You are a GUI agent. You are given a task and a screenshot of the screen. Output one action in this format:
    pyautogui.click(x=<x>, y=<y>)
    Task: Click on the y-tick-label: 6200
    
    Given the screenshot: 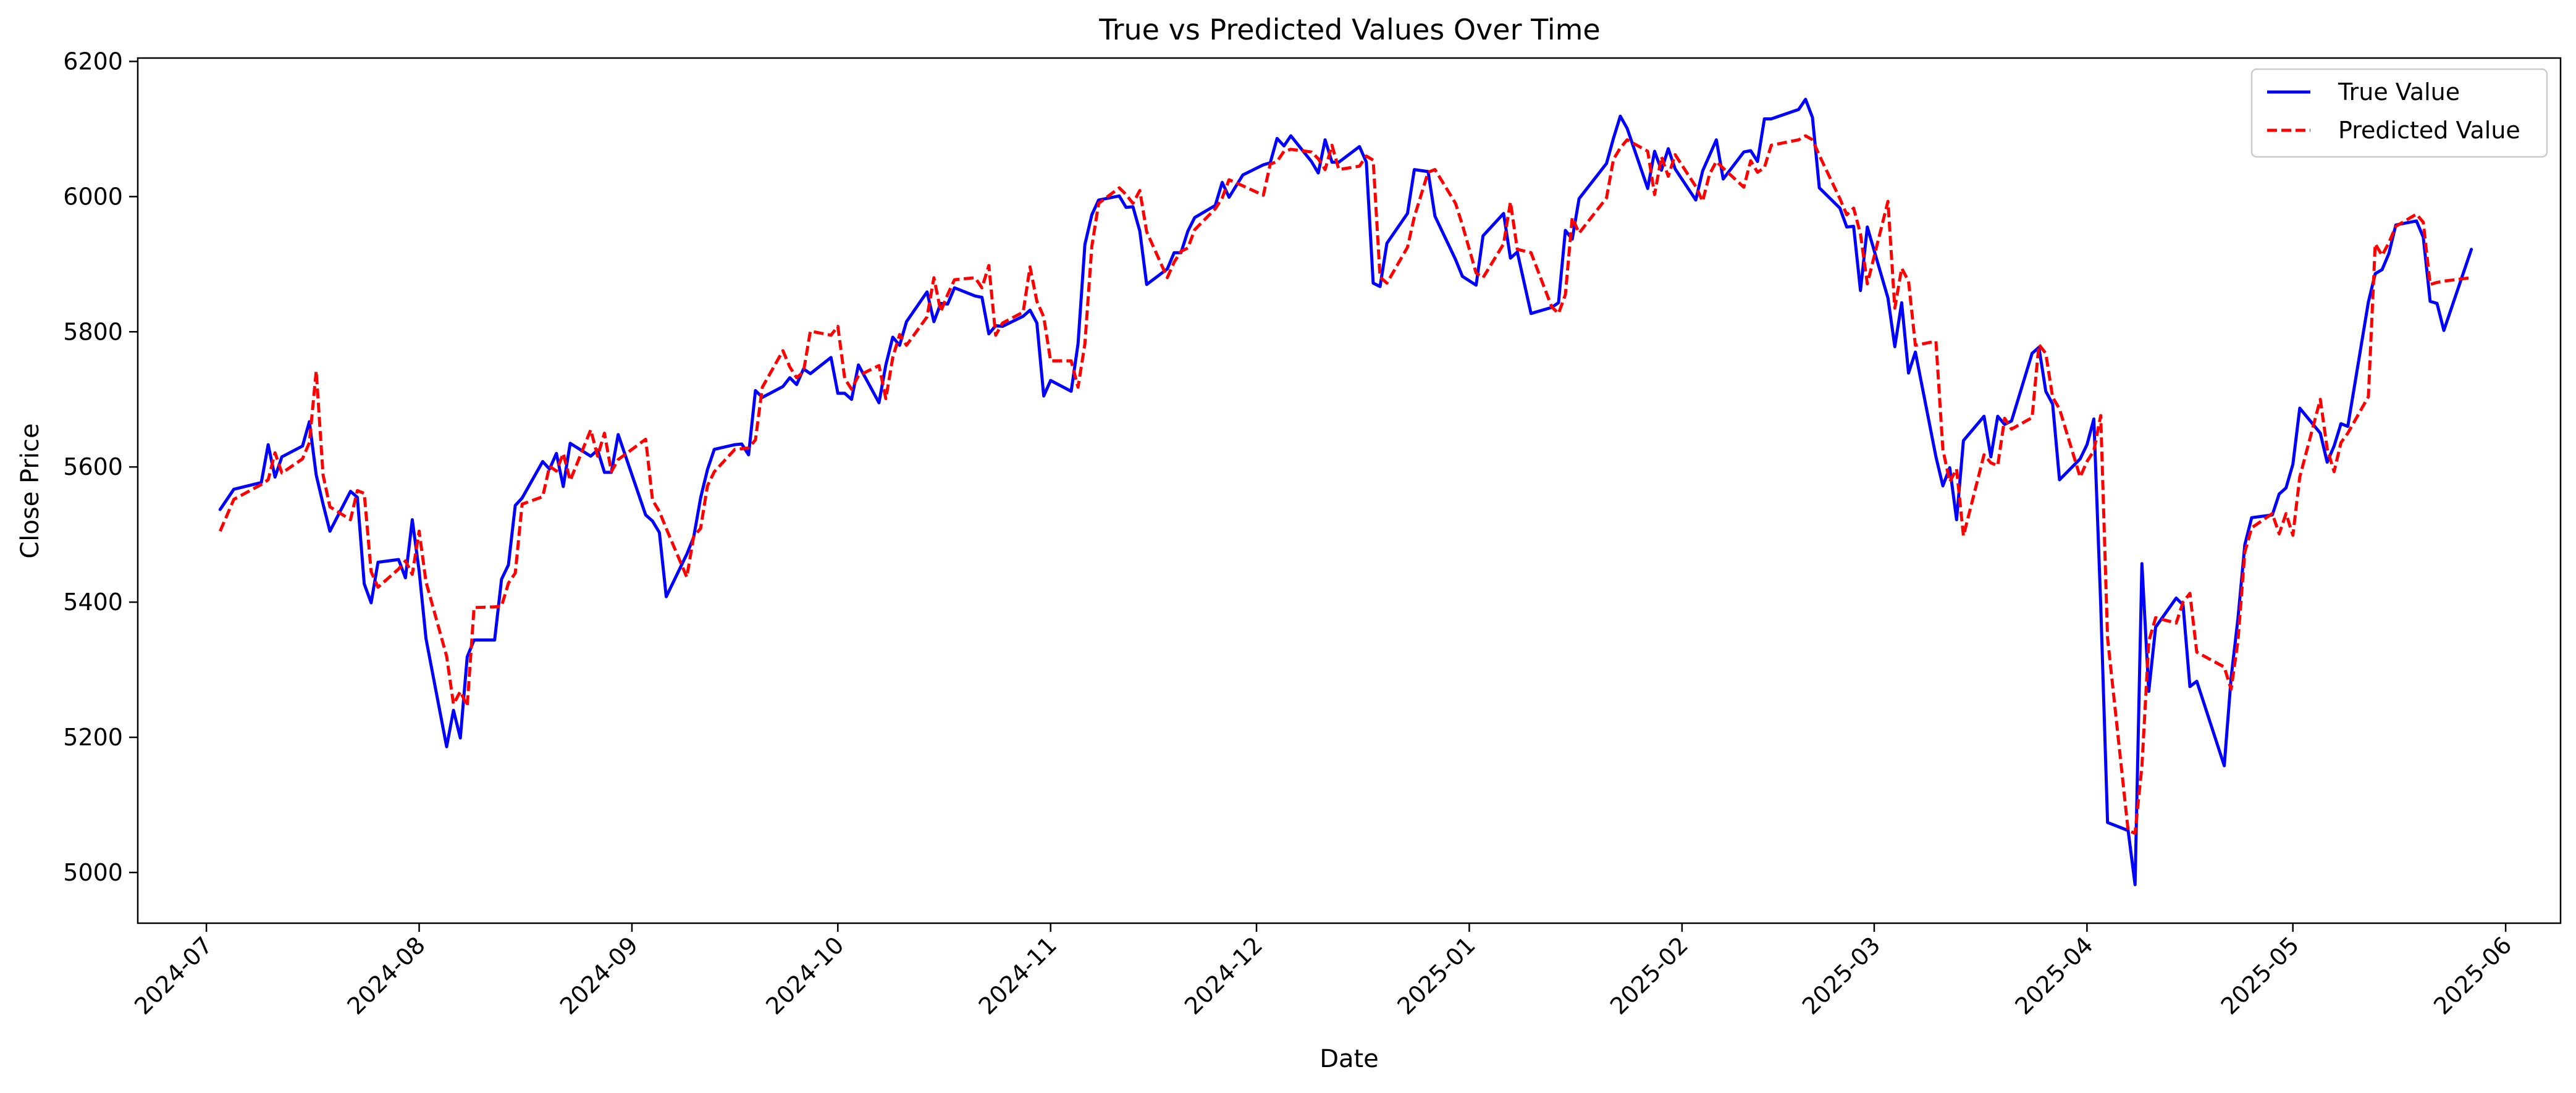 What is the action you would take?
    pyautogui.click(x=93, y=61)
    